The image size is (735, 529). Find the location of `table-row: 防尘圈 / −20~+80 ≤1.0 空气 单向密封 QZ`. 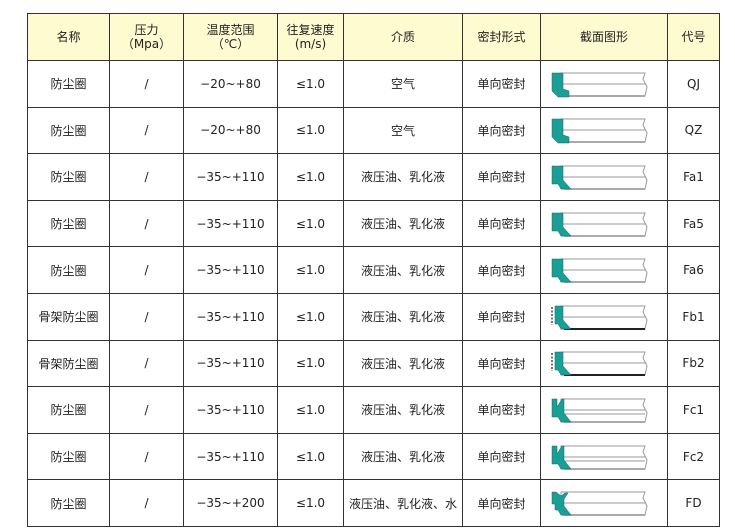

table-row: 防尘圈 / −20~+80 ≤1.0 空气 单向密封 QZ is located at coordinates (373, 130).